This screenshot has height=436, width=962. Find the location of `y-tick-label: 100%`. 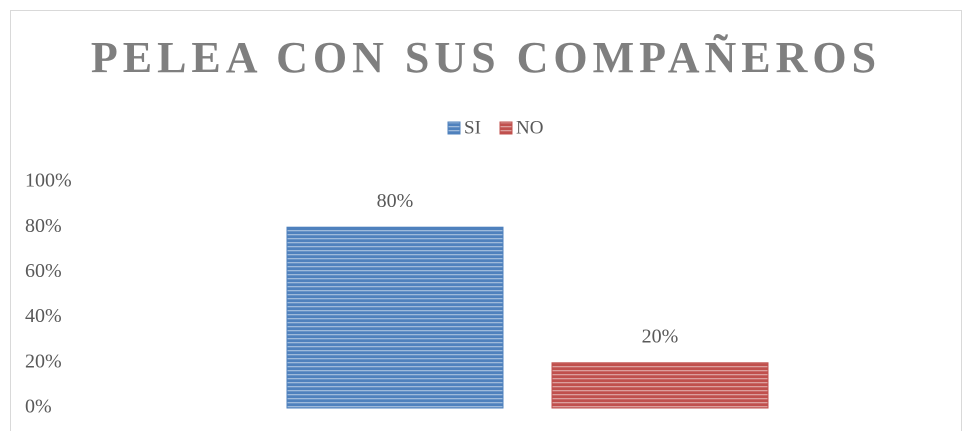

y-tick-label: 100% is located at coordinates (48, 181).